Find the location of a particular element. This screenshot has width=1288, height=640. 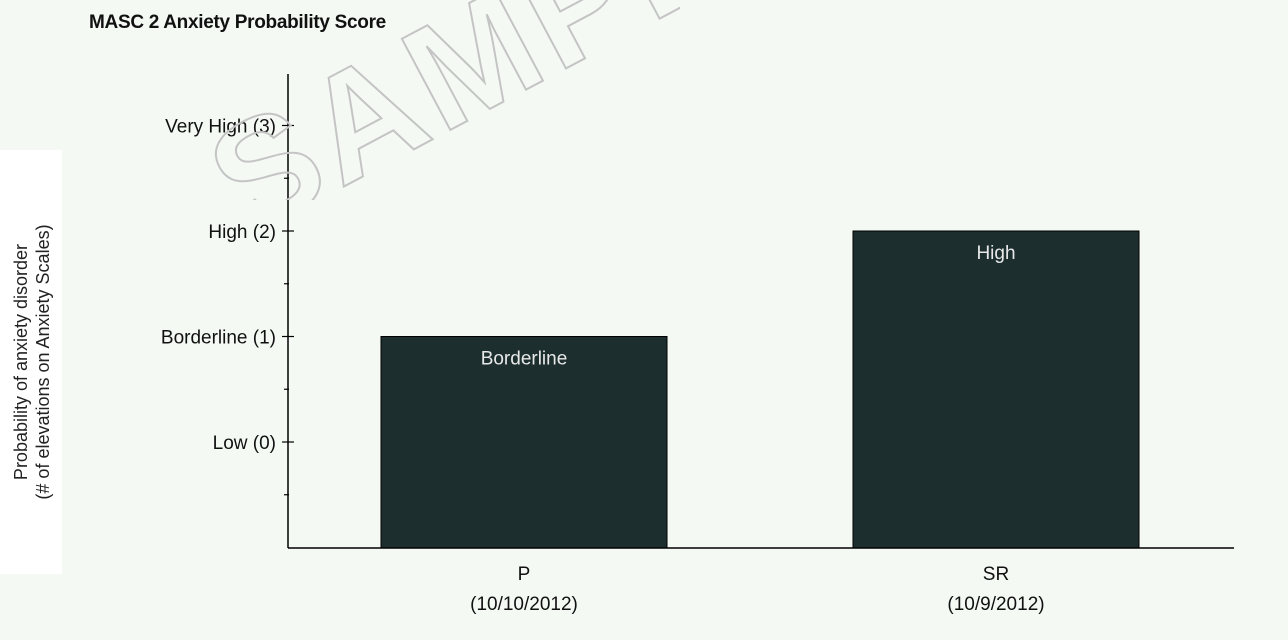

x-tick-label: SR is located at coordinates (996, 574).